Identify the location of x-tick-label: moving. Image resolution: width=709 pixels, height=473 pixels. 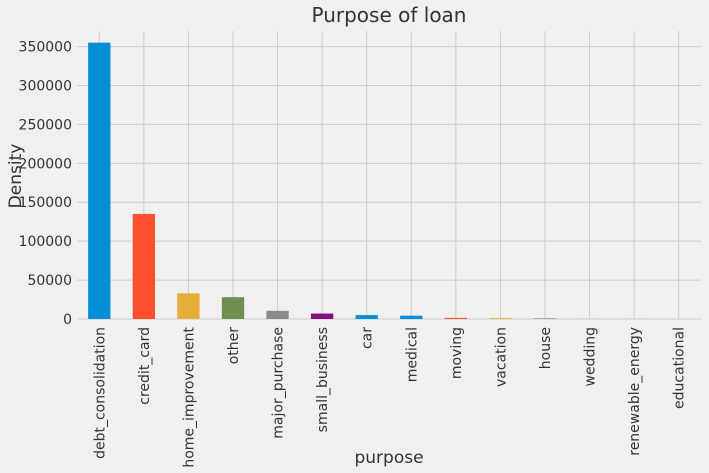
(457, 353).